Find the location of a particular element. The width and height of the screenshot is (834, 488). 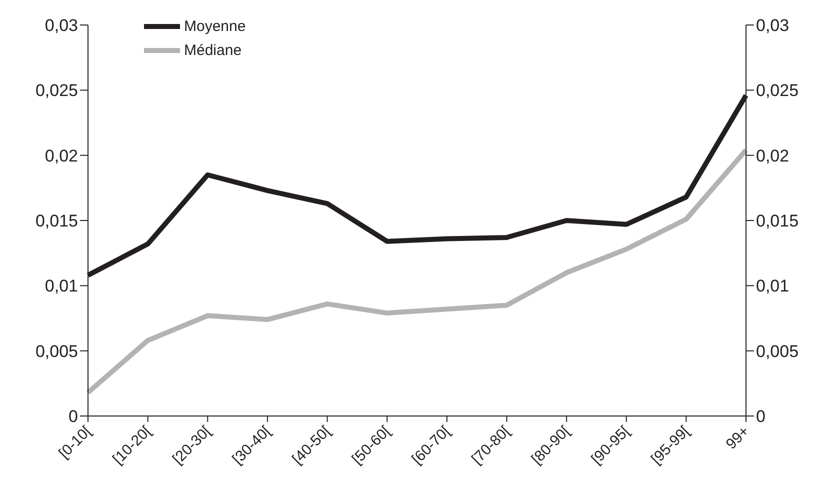

y2-tick-label: 0,025 is located at coordinates (777, 90).